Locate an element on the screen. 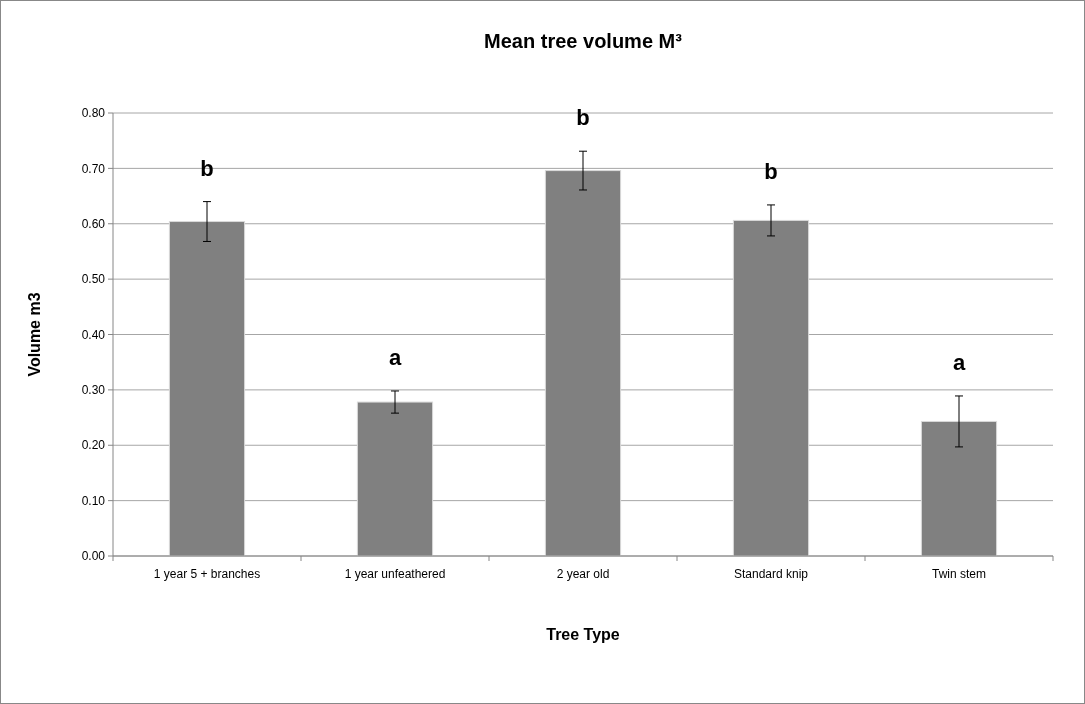 The width and height of the screenshot is (1085, 704). x-tick-label: 1 year 5 + branches is located at coordinates (207, 574).